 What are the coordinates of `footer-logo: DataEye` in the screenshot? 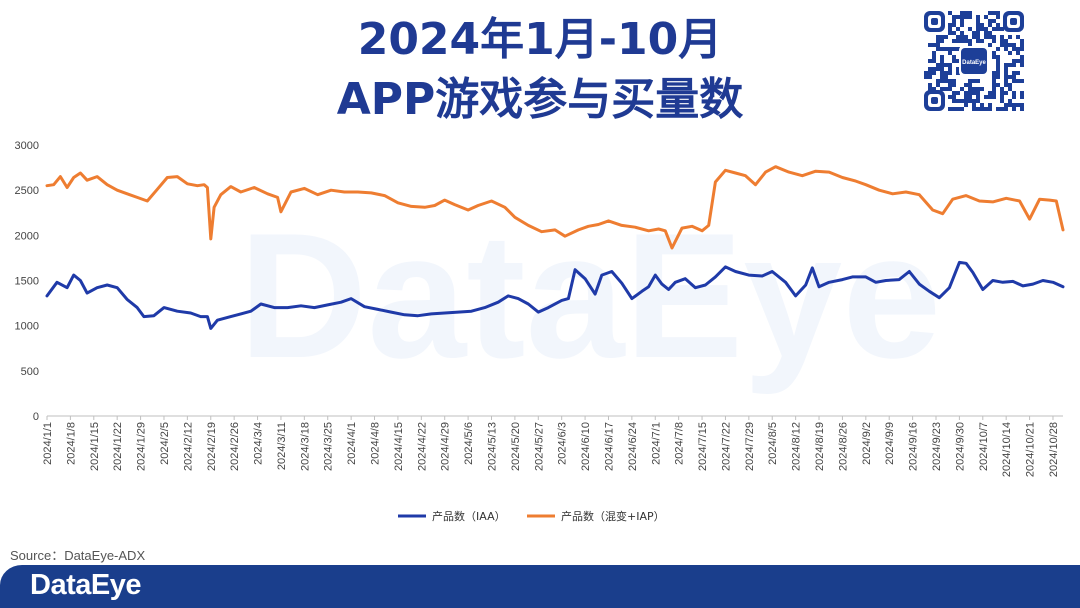 It's located at (85, 585).